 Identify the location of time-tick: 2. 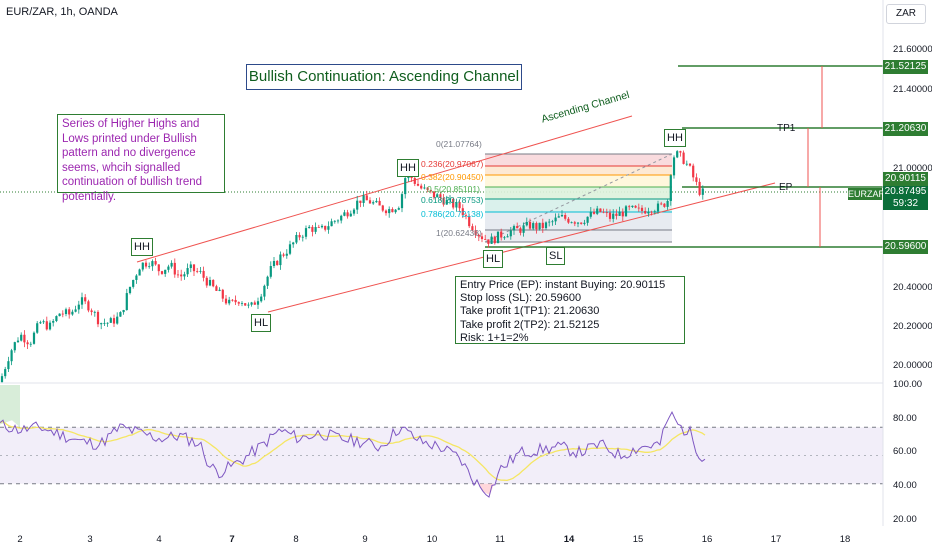
(20, 539).